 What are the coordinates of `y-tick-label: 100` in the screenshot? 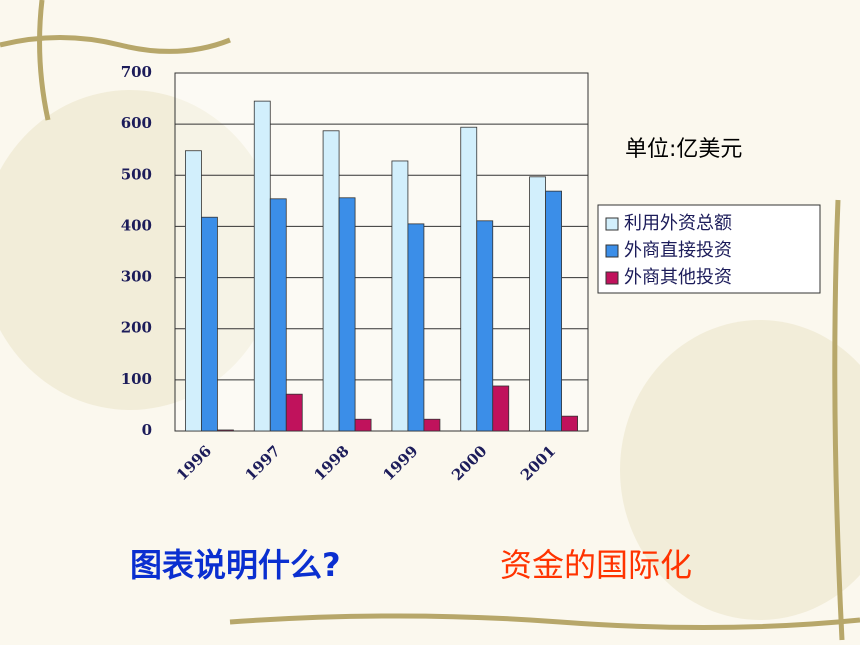 It's located at (136, 379).